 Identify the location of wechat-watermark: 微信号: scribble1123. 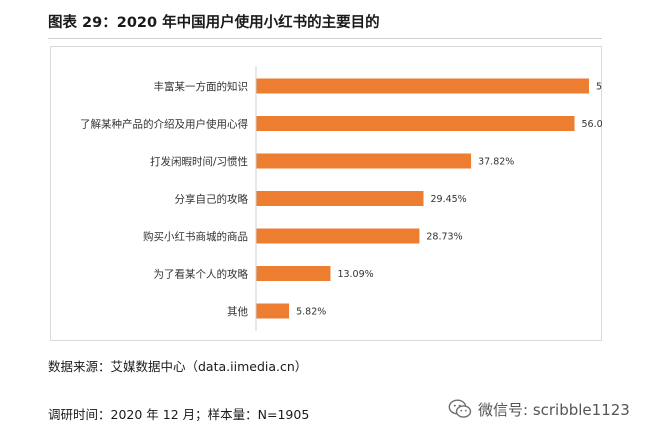
(539, 409).